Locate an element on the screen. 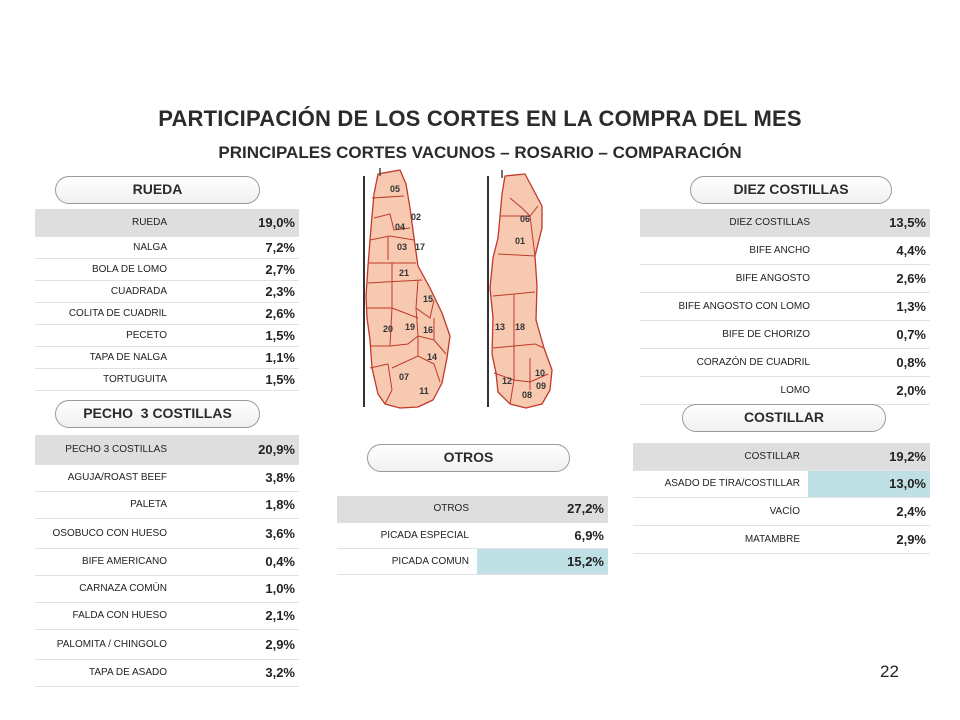  carcass-label: 17 is located at coordinates (420, 247).